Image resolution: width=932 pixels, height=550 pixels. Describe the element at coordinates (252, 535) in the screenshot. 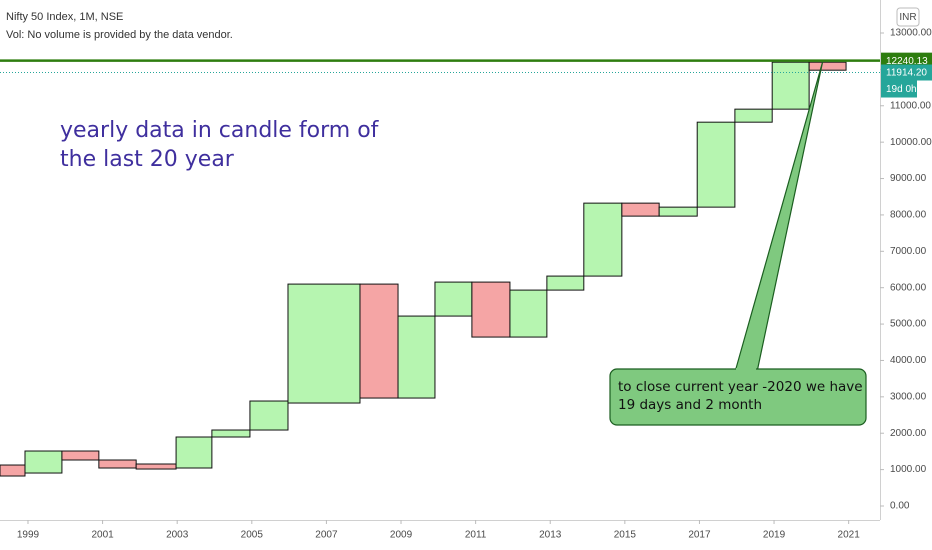

I see `x-tick-label: 2005` at that location.